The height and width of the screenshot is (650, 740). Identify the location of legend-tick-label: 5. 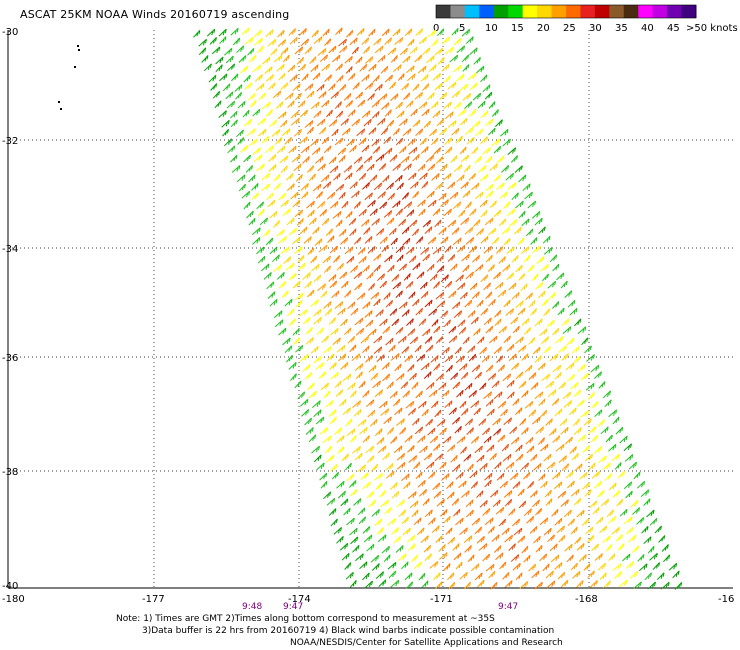
(462, 28).